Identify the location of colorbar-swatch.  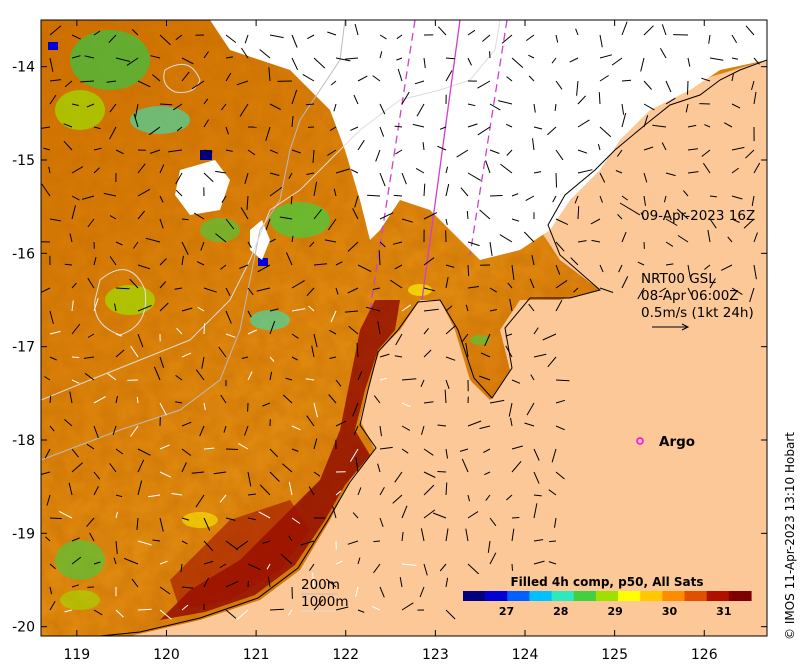
(585, 596).